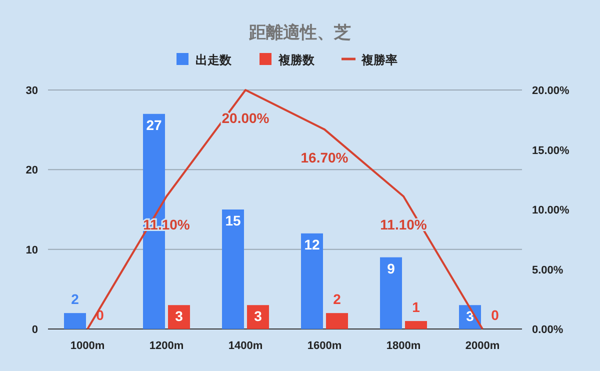 The width and height of the screenshot is (600, 371). I want to click on y-tick-label: 30, so click(32, 91).